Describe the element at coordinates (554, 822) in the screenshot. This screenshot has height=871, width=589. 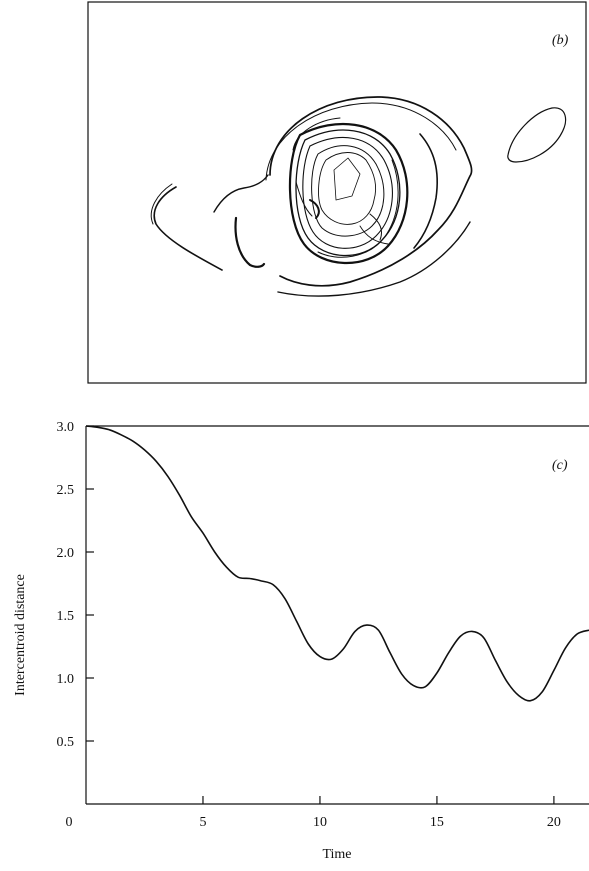
I see `x-tick-label: 20` at that location.